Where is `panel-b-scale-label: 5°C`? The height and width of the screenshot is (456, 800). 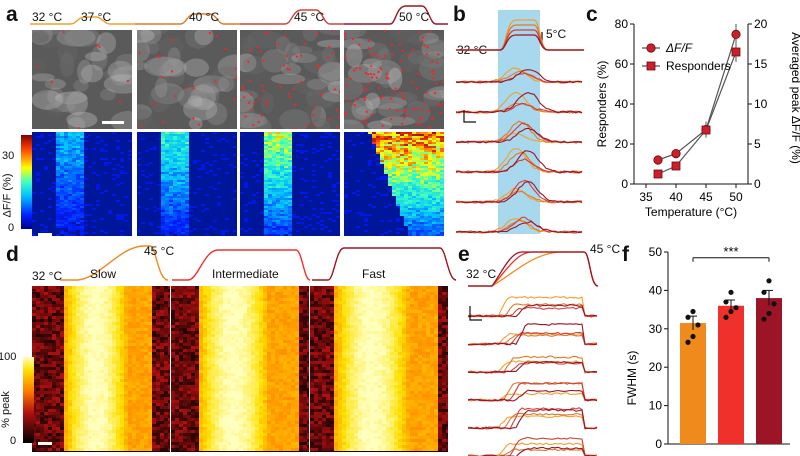 panel-b-scale-label: 5°C is located at coordinates (556, 34).